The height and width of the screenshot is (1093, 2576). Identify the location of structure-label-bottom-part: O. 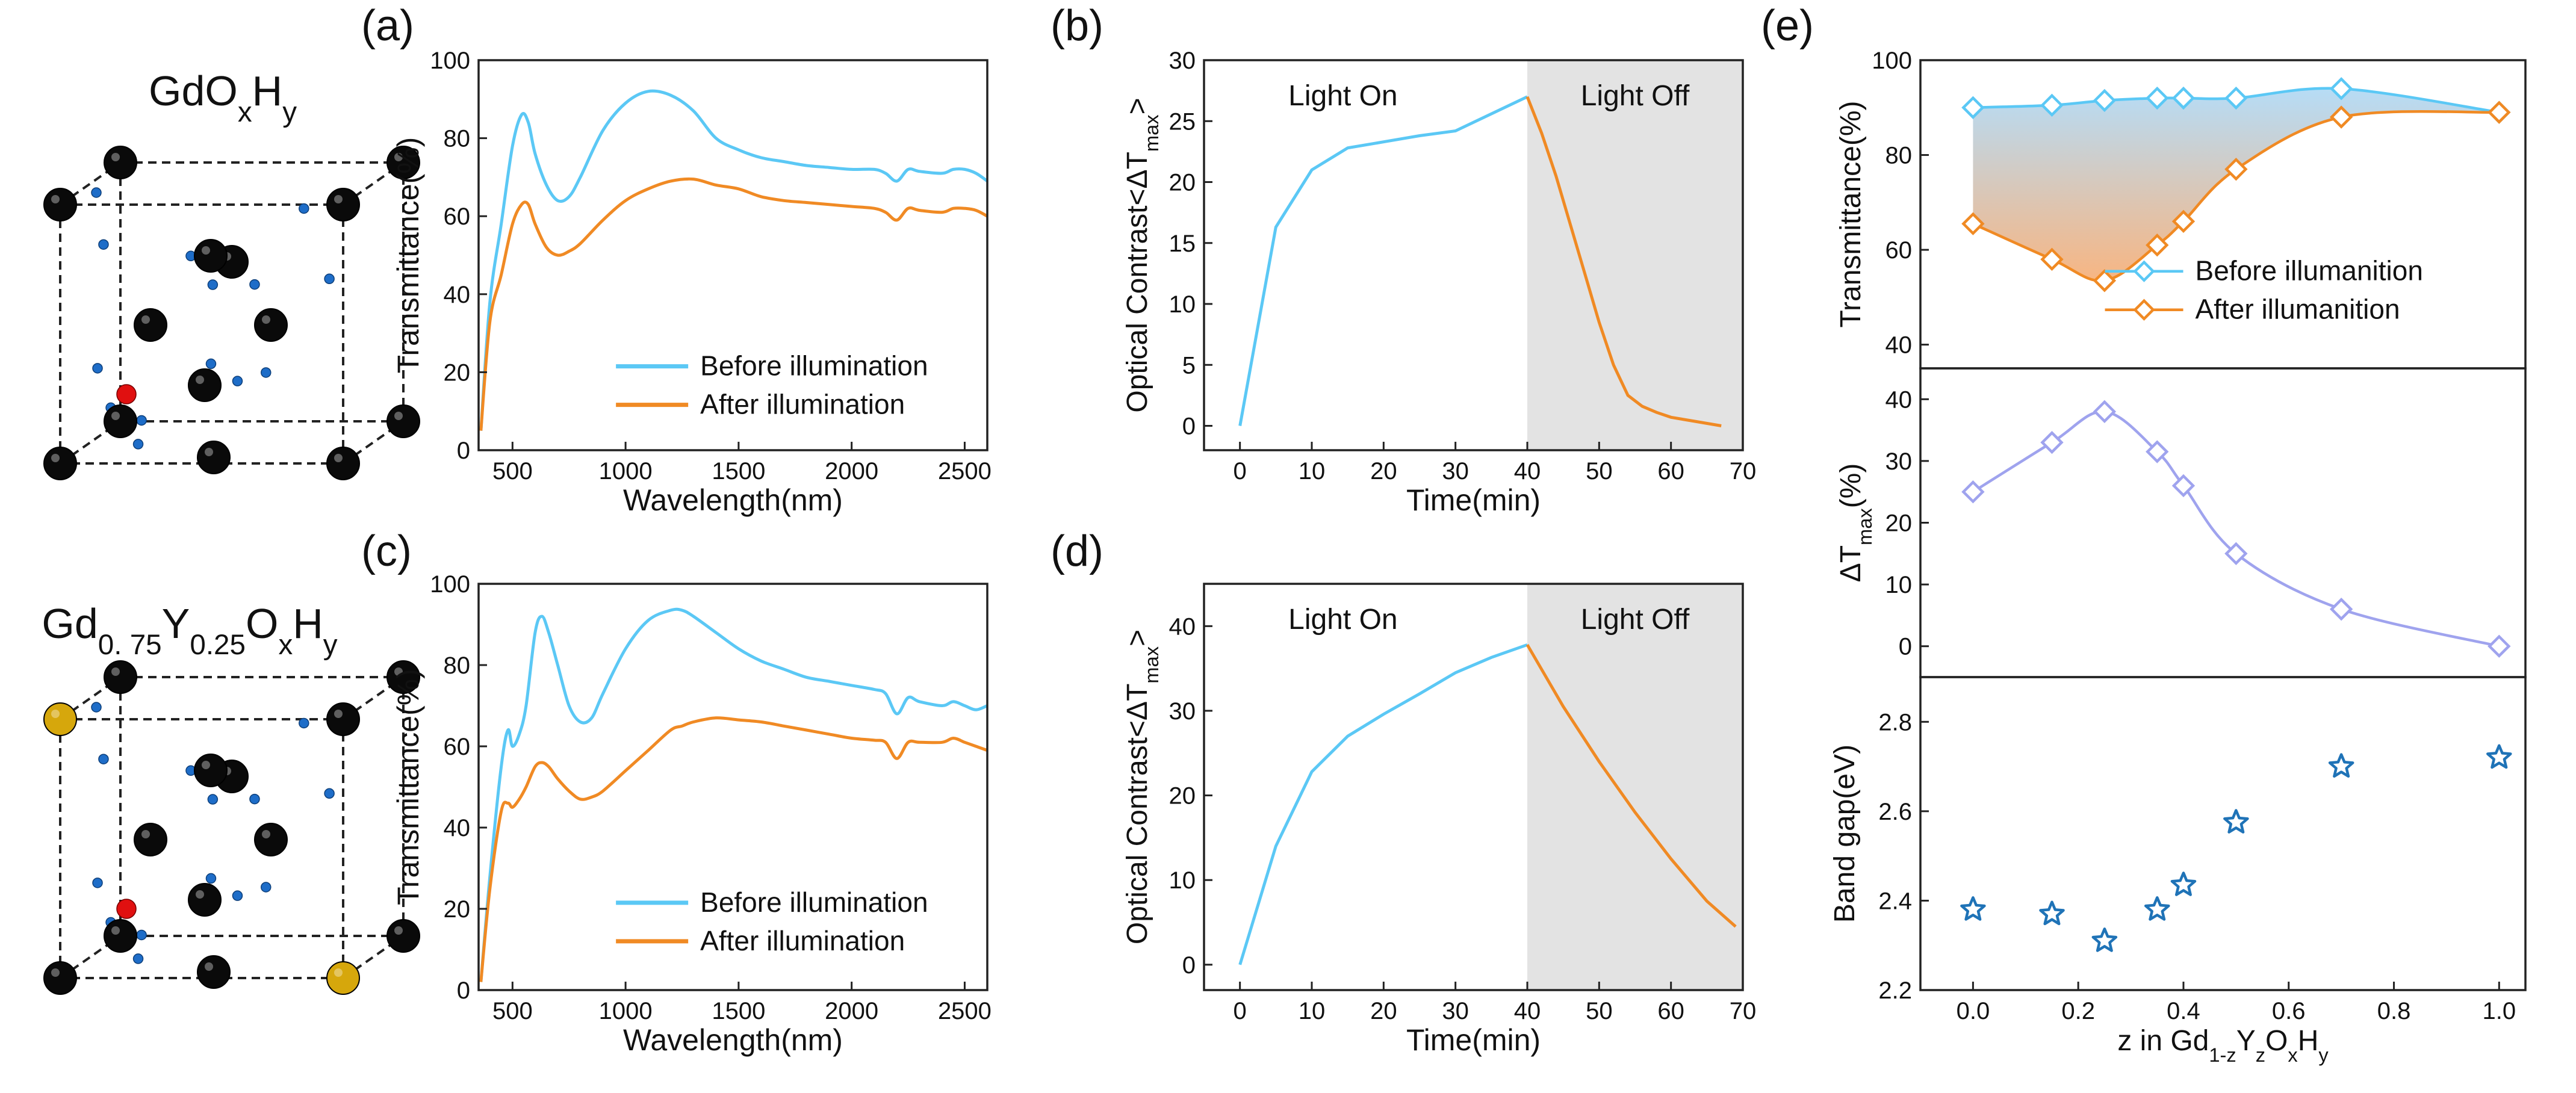
(262, 623).